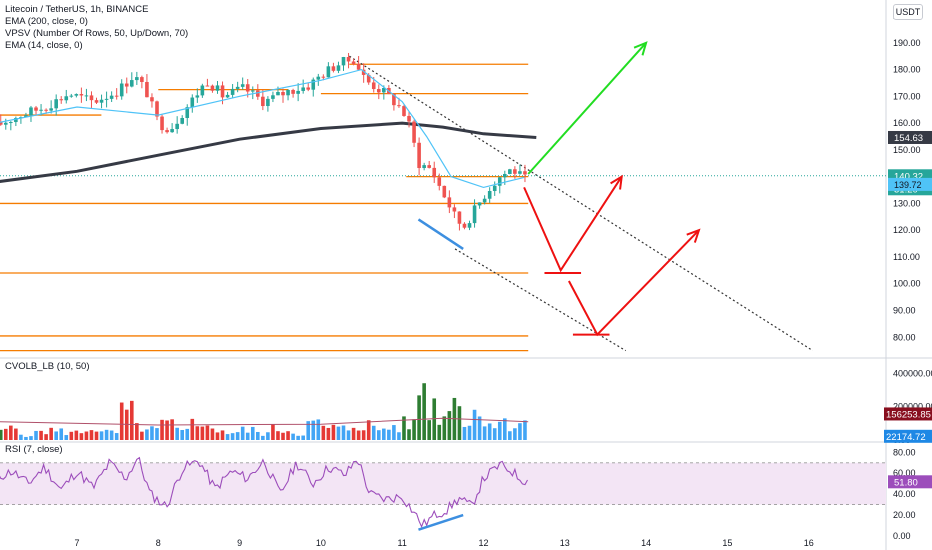  Describe the element at coordinates (77, 9) in the screenshot. I see `symbol-title: Litecoin / TetherUS, 1h, BINANCE` at that location.